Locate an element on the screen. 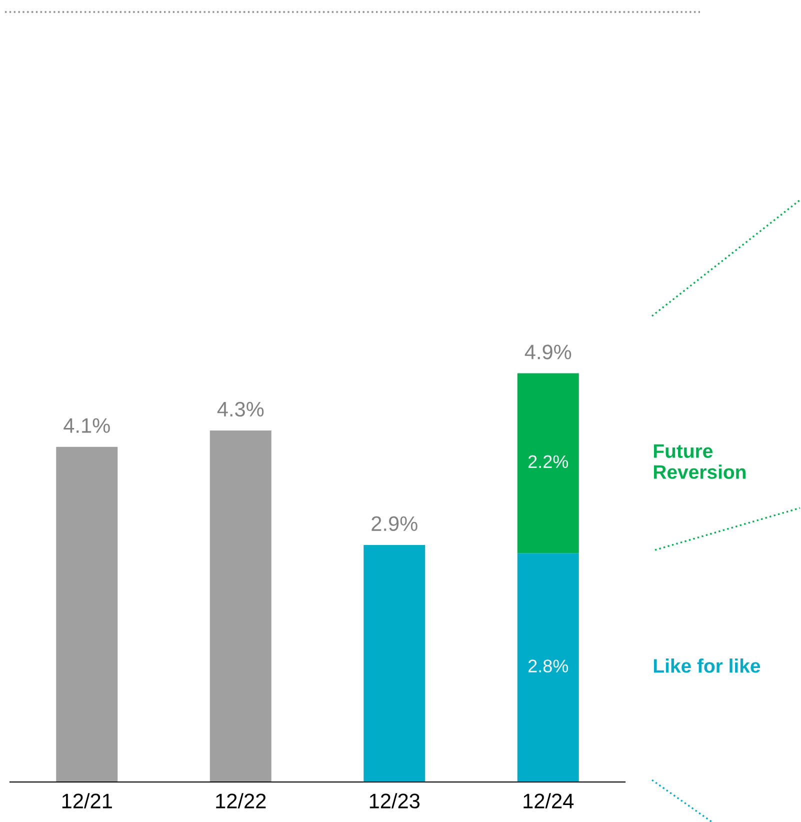  x-tick-label: 12/24 is located at coordinates (549, 800).